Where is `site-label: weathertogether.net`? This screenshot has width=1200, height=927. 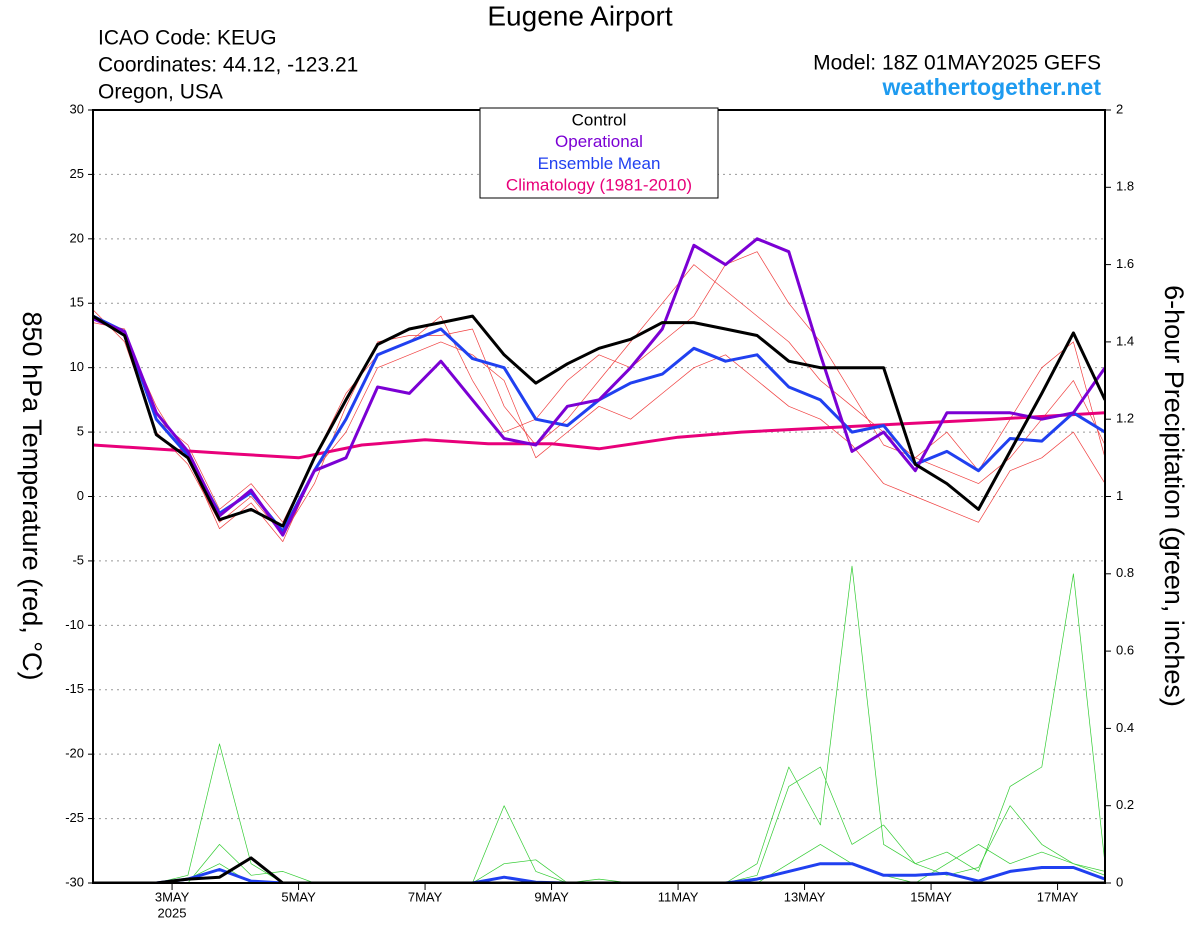 site-label: weathertogether.net is located at coordinates (991, 87).